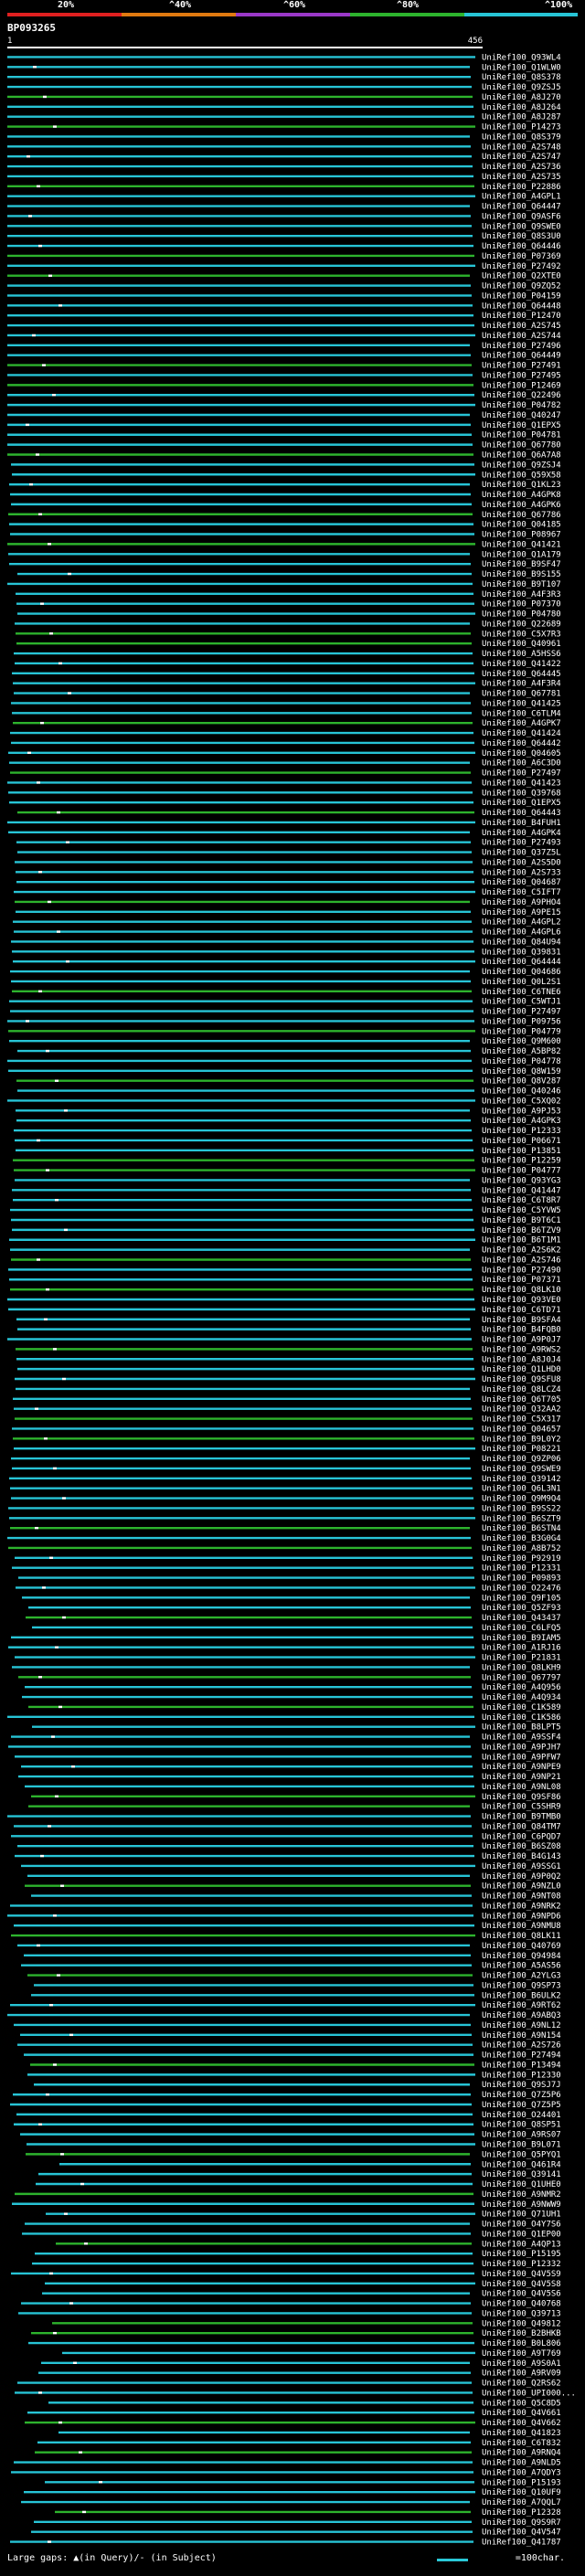  Describe the element at coordinates (521, 1141) in the screenshot. I see `hit-label: UniRef100_P06671` at that location.